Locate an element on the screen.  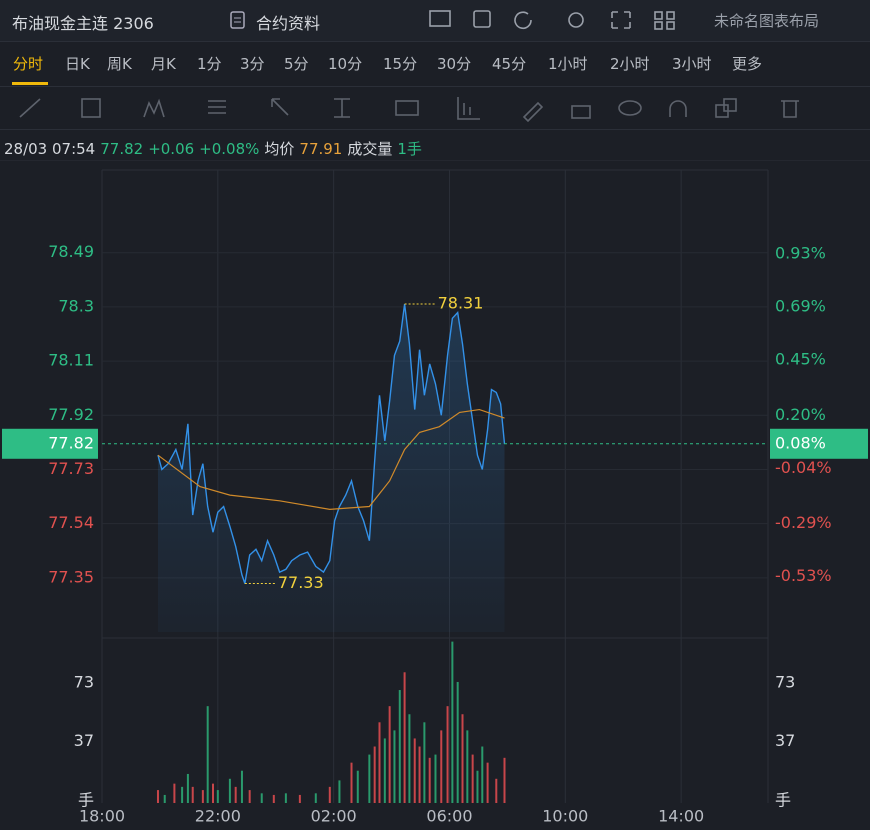
header-icons is located at coordinates (552, 20).